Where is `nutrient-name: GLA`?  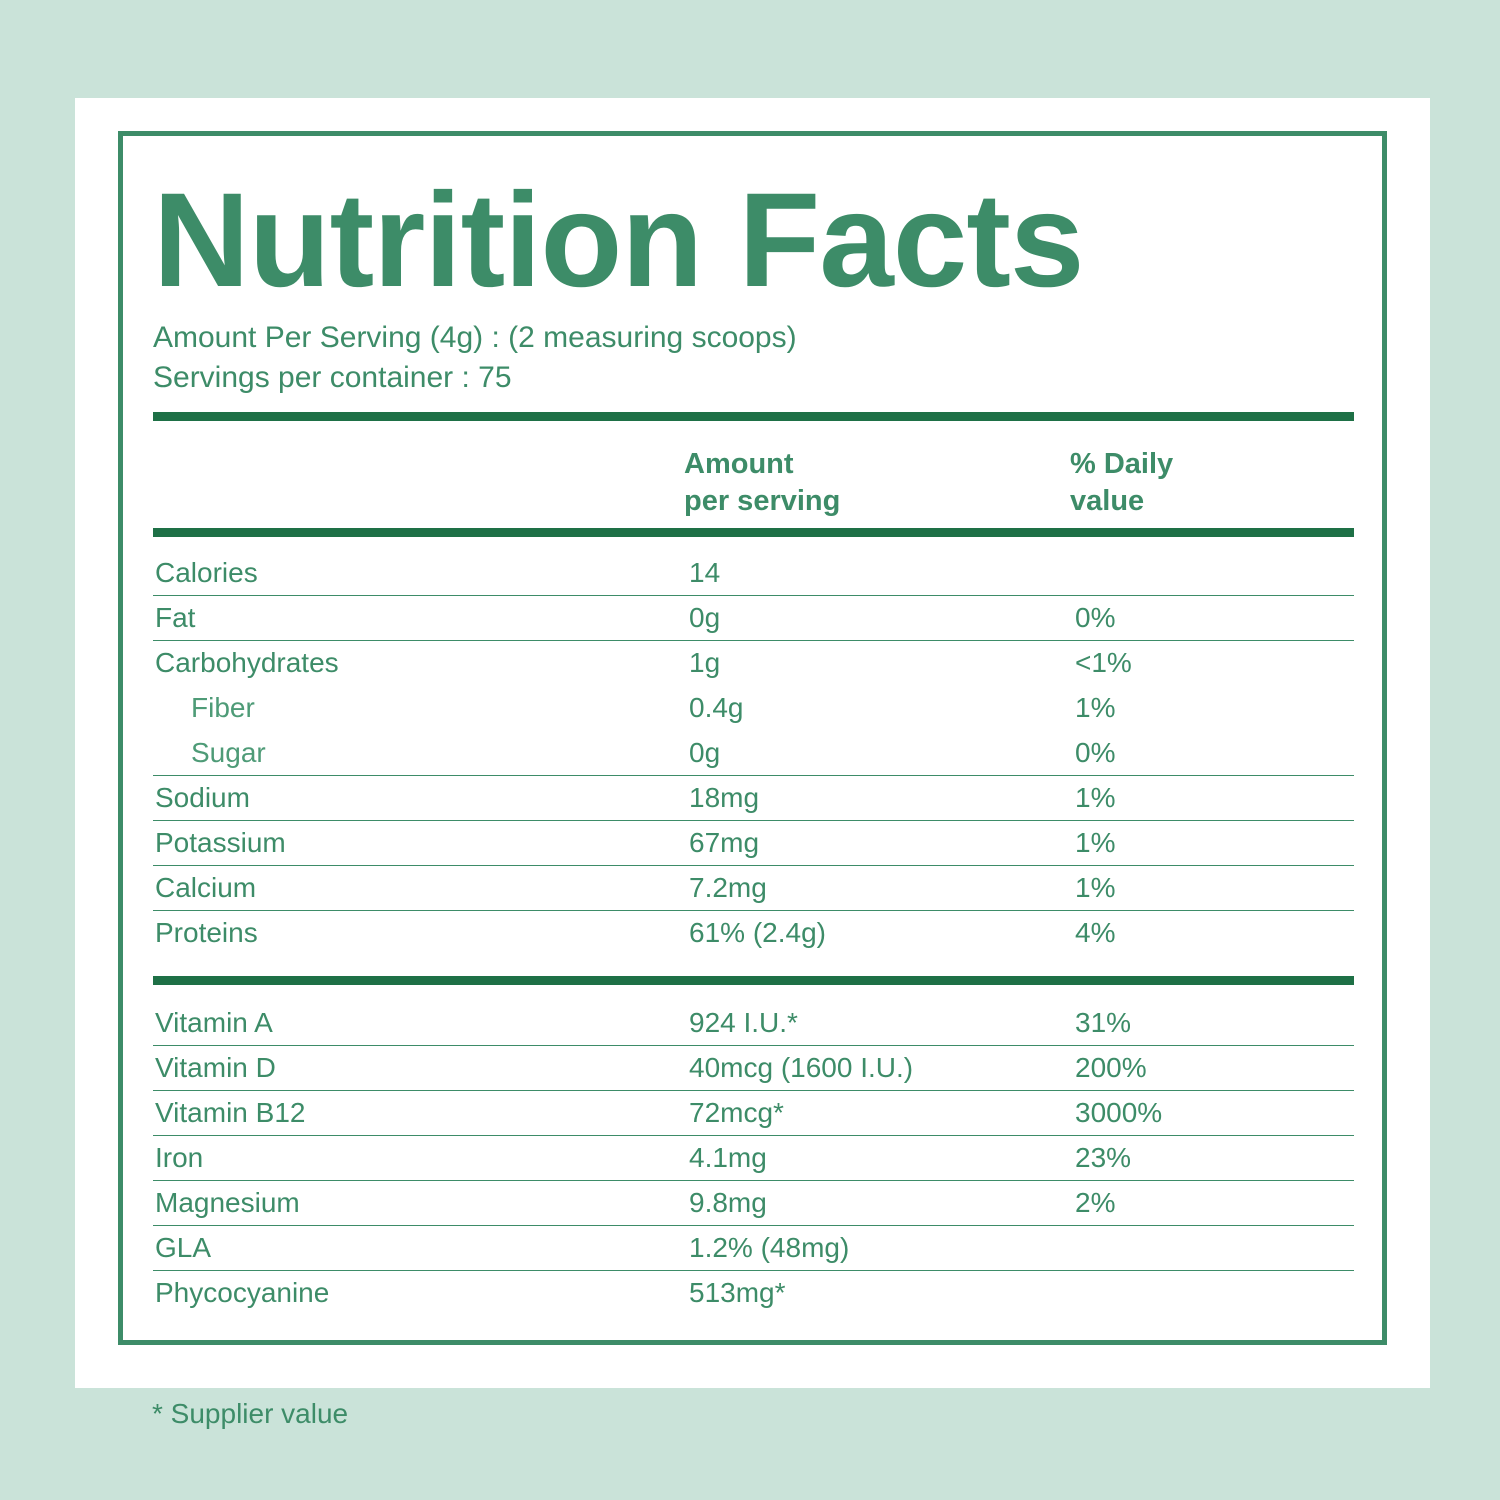 nutrient-name: GLA is located at coordinates (183, 1247).